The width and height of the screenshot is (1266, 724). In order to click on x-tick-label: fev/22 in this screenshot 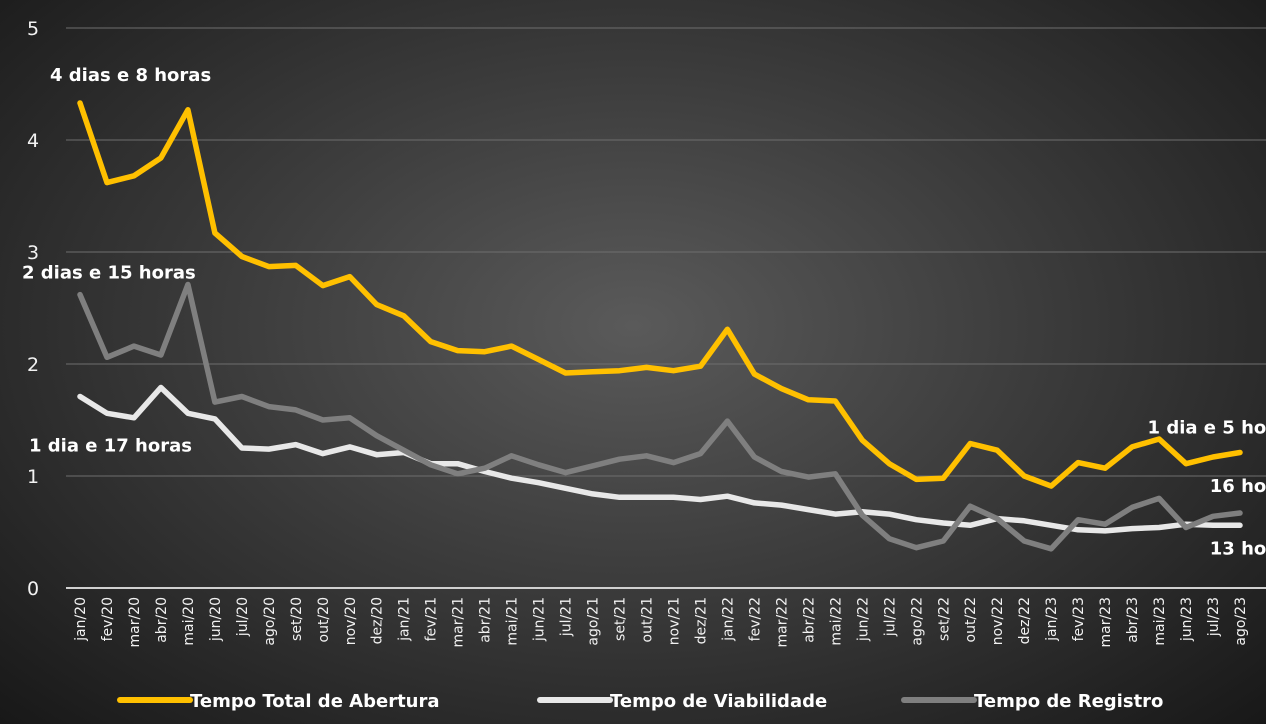, I will do `click(755, 619)`.